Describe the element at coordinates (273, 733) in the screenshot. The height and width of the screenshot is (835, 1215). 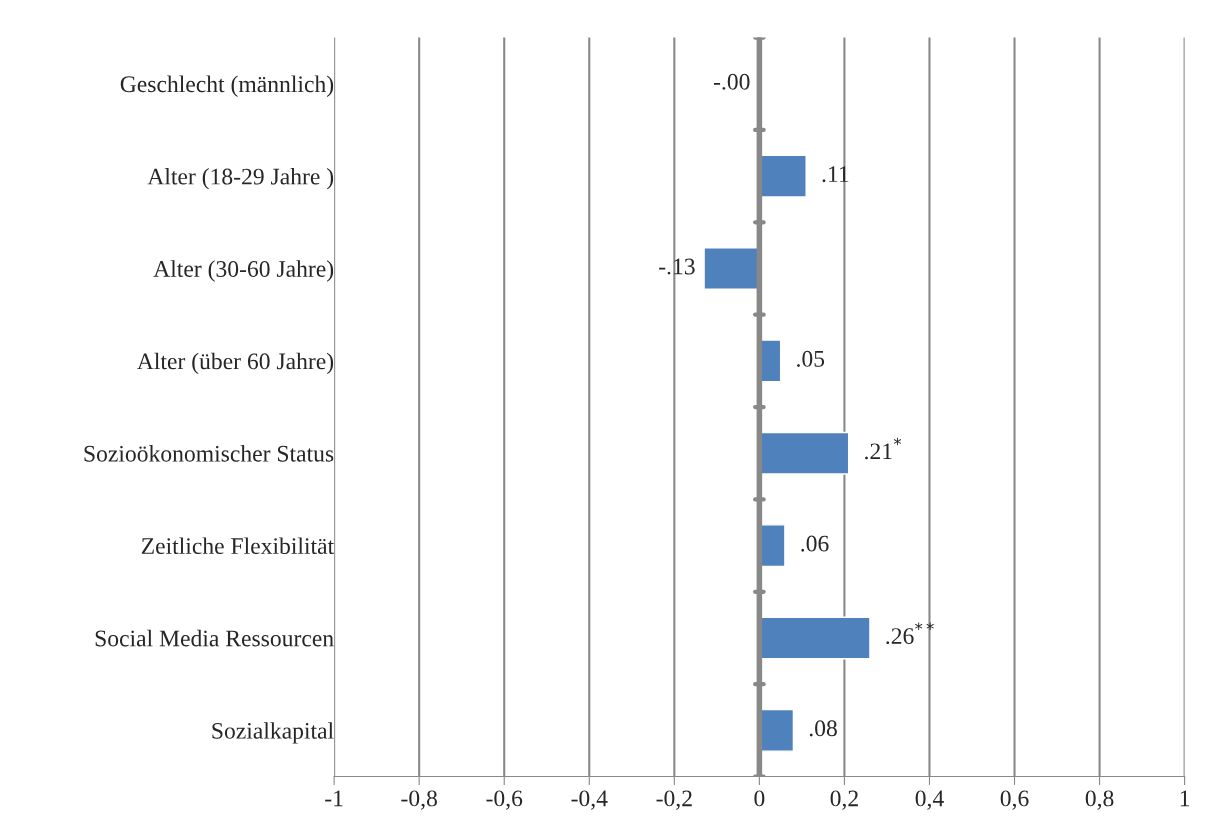
I see `y-tick-label: Sozialkapital` at that location.